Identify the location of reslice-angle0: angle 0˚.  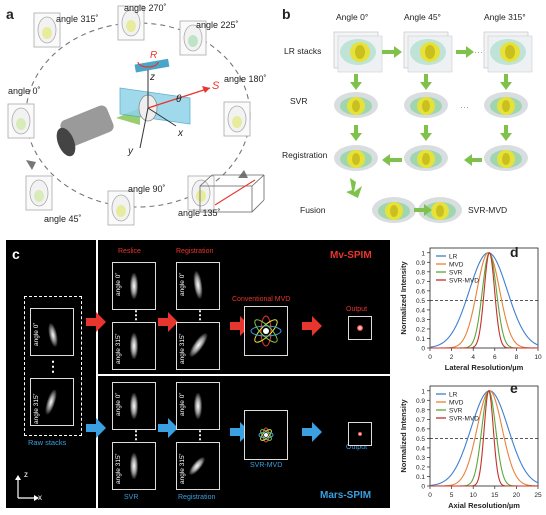
(118, 284).